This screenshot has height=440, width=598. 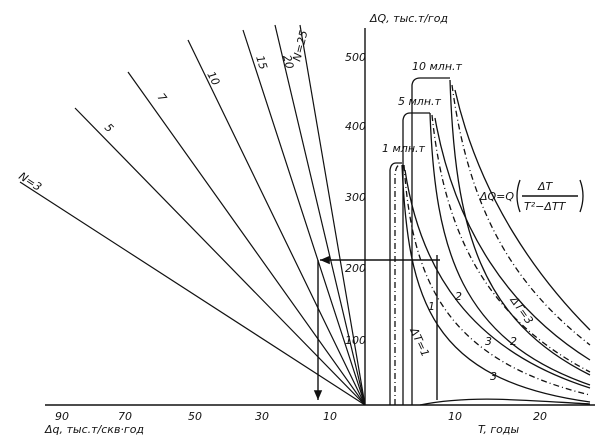 What do you see at coordinates (262, 416) in the screenshot?
I see `tick-label: 30` at bounding box center [262, 416].